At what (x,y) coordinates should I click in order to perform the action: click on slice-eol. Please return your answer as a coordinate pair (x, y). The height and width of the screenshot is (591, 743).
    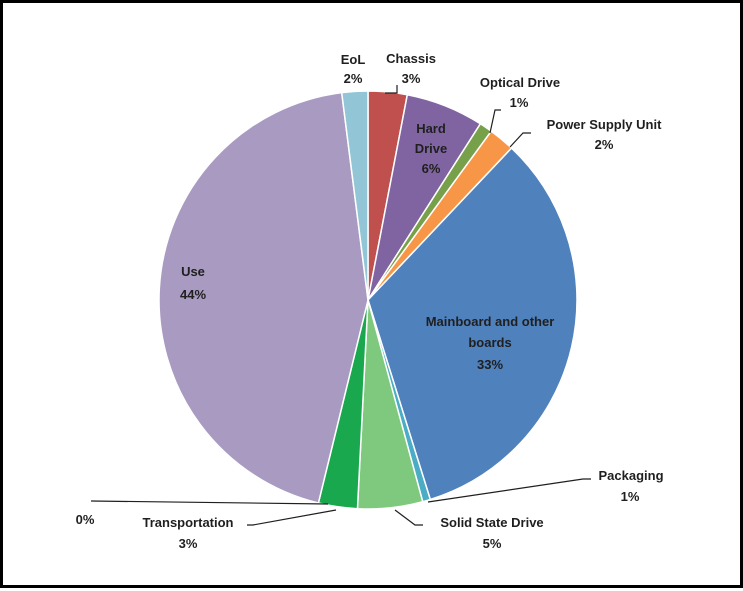
    Looking at the image, I should click on (354, 195).